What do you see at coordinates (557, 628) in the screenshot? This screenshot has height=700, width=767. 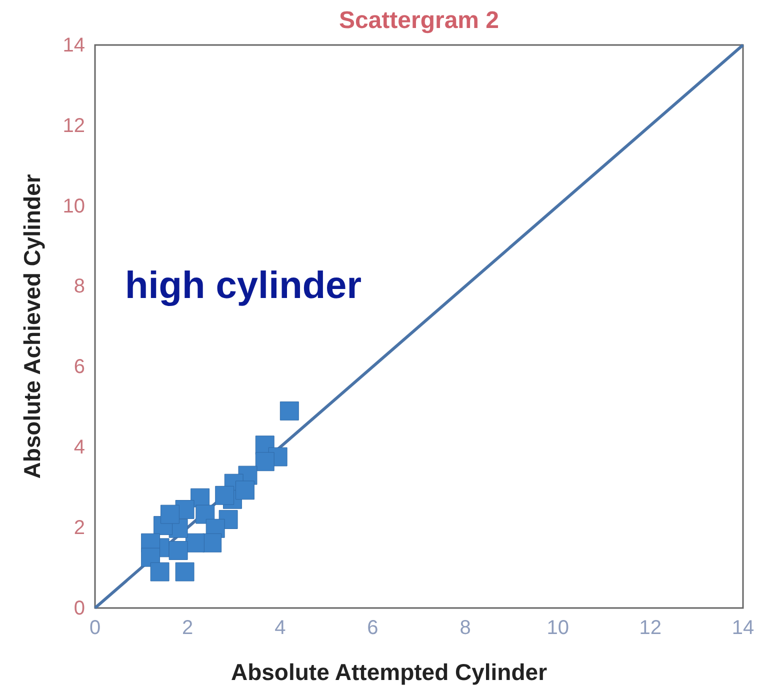 I see `x-tick-label: 10` at bounding box center [557, 628].